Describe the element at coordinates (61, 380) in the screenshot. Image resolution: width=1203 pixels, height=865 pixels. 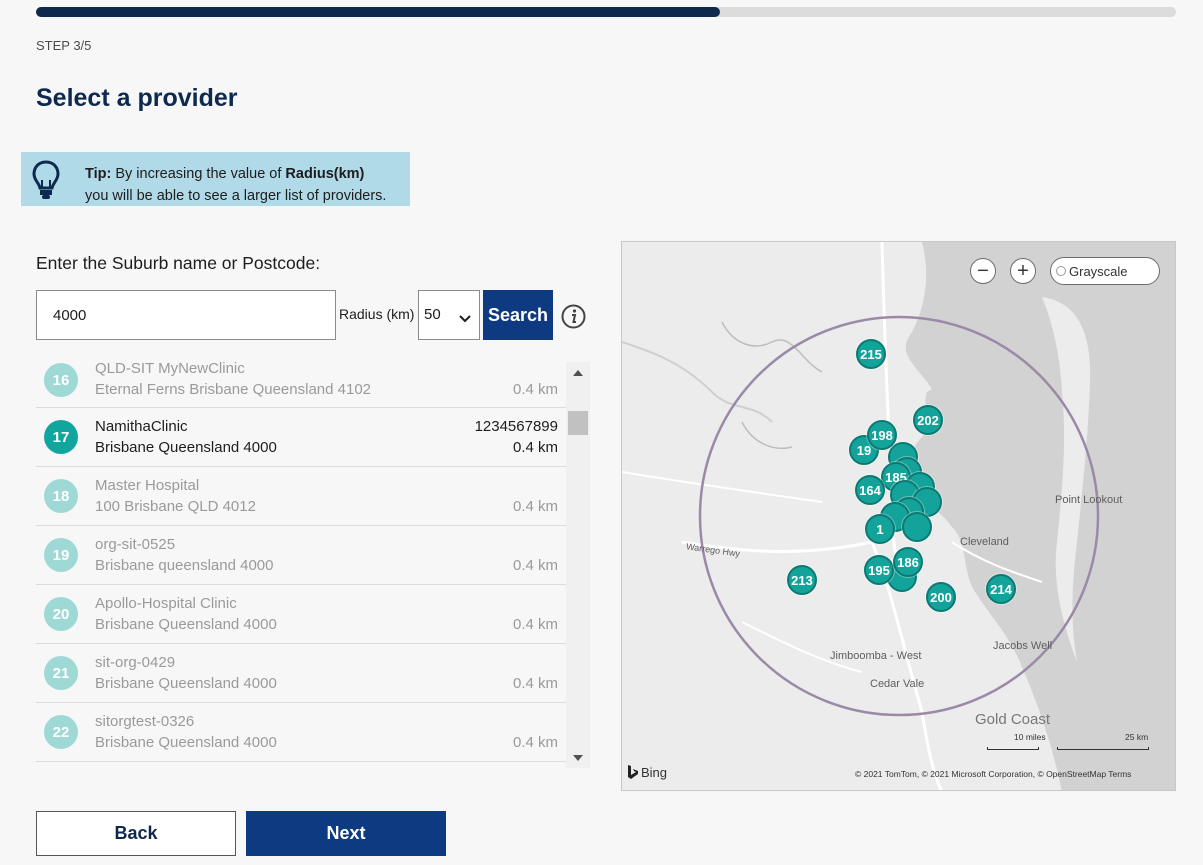
I see `provider-number-badge: 16` at that location.